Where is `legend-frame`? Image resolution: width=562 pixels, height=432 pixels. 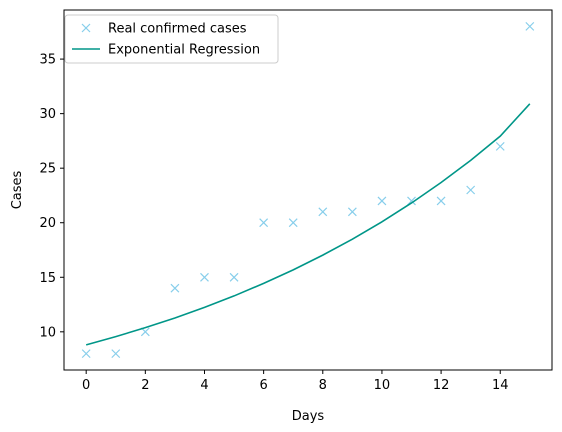
legend-frame is located at coordinates (171, 39).